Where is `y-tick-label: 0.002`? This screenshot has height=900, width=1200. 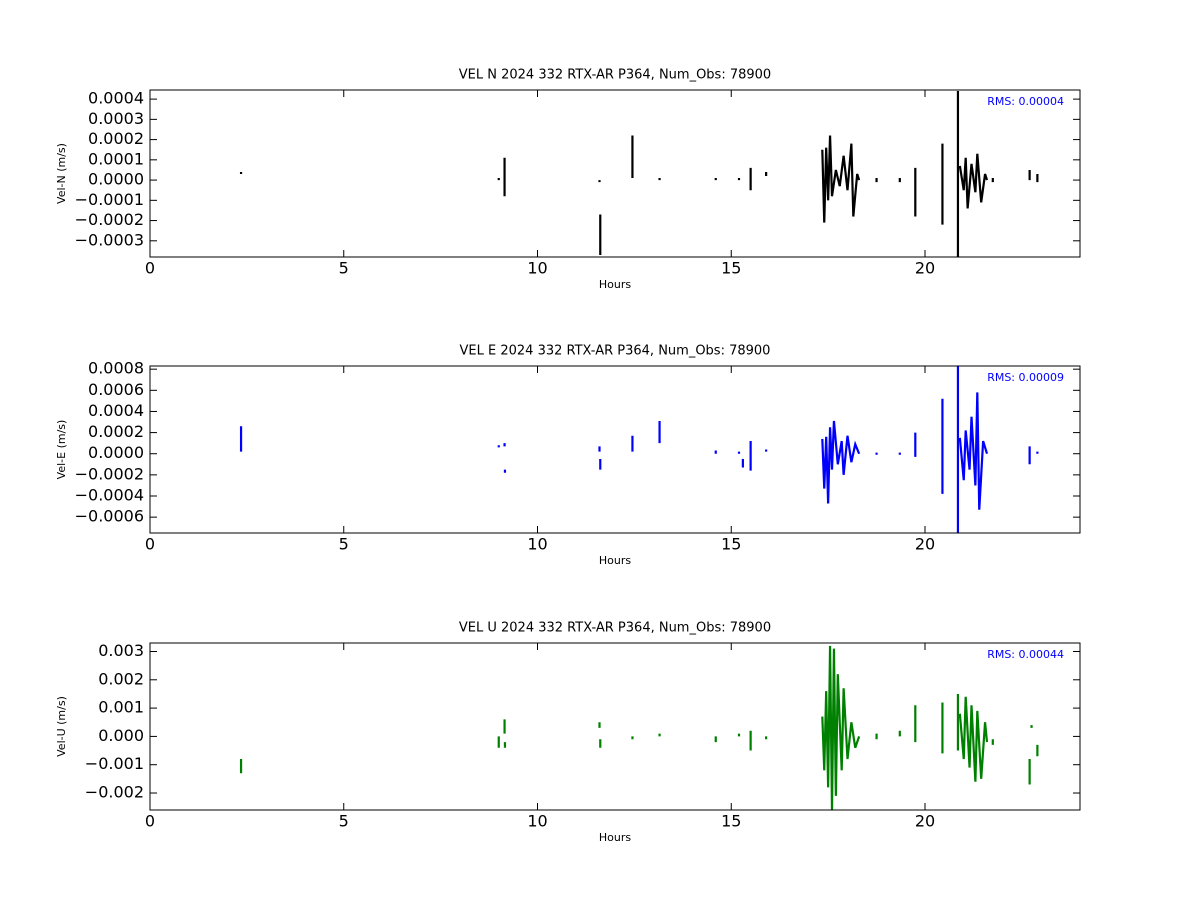
y-tick-label: 0.002 is located at coordinates (121, 678).